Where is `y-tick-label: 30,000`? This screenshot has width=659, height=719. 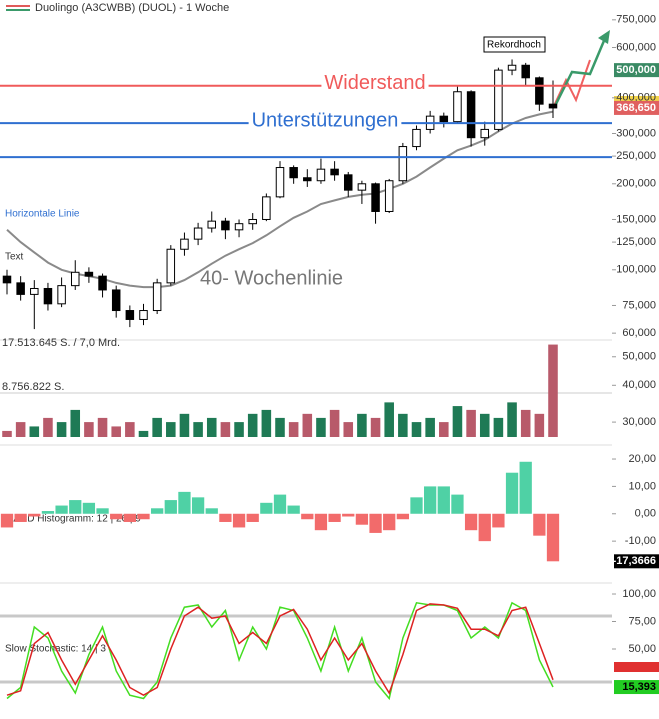 y-tick-label: 30,000 is located at coordinates (639, 422).